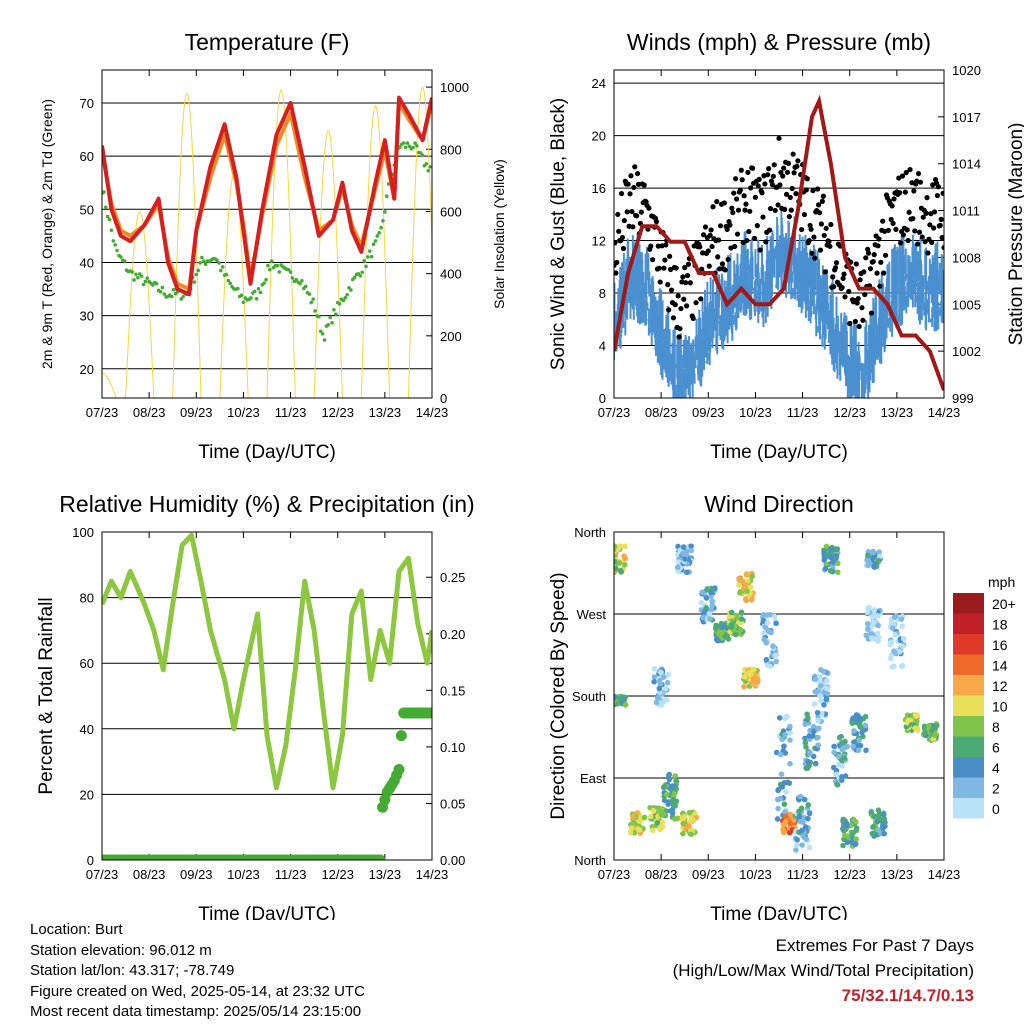 The image size is (1024, 1024). Describe the element at coordinates (234, 285) in the screenshot. I see `solar-insolation-line` at that location.